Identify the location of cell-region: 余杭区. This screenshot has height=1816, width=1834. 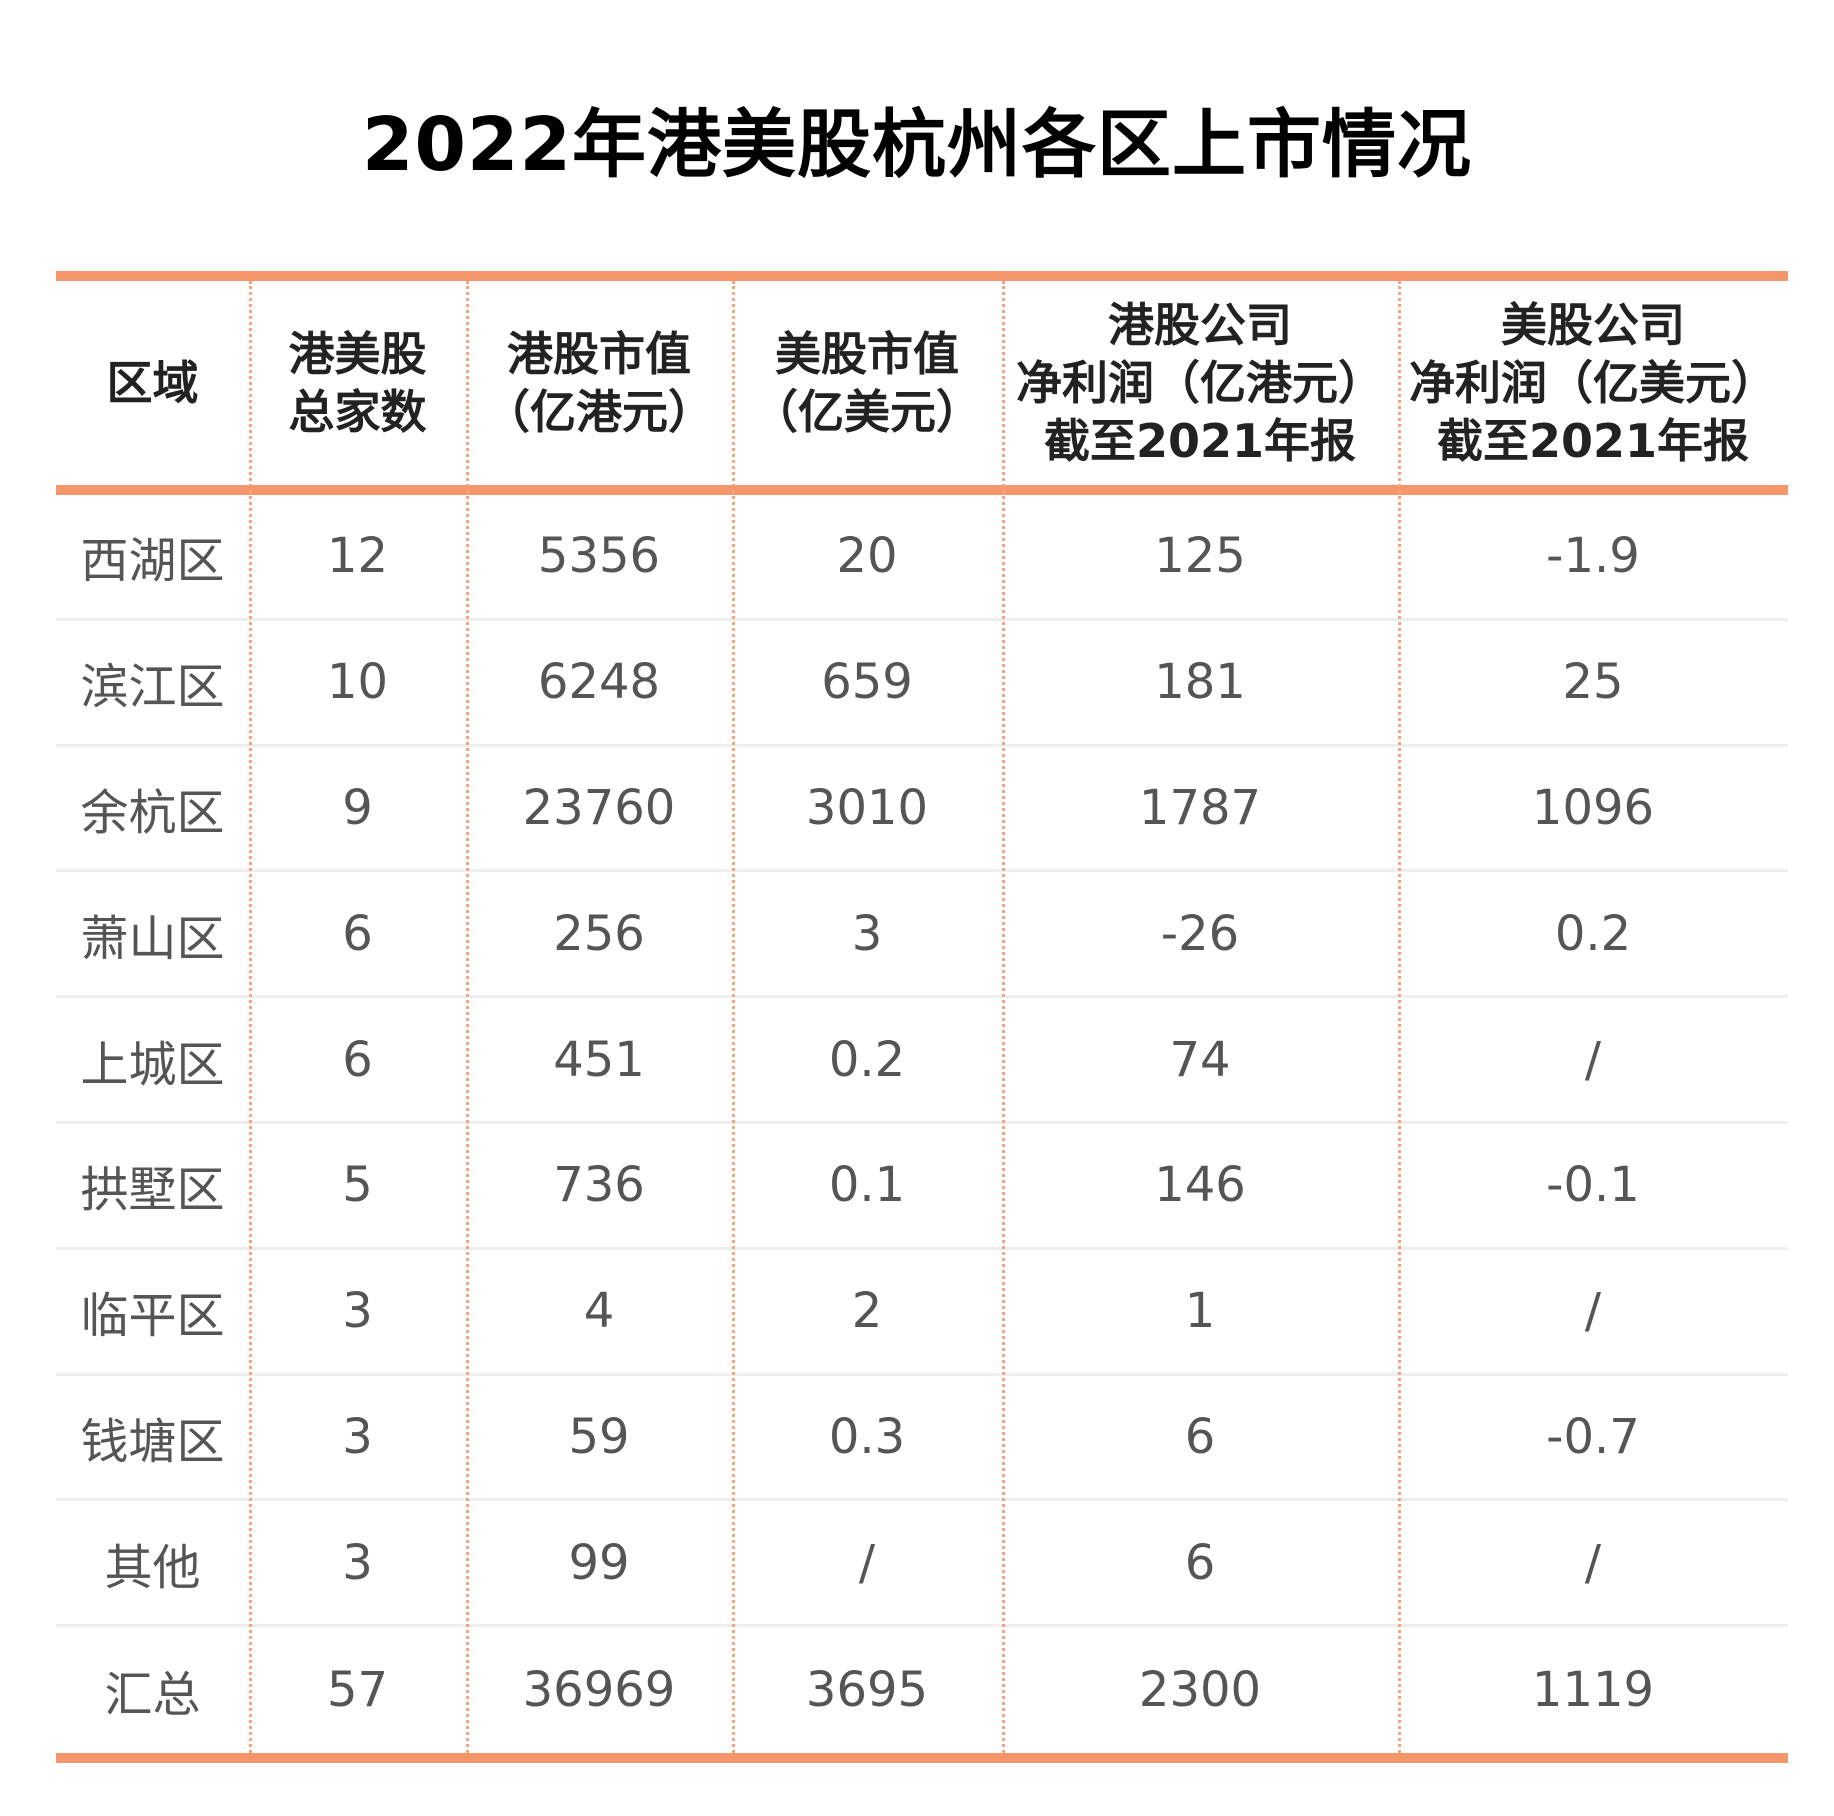
(152, 812).